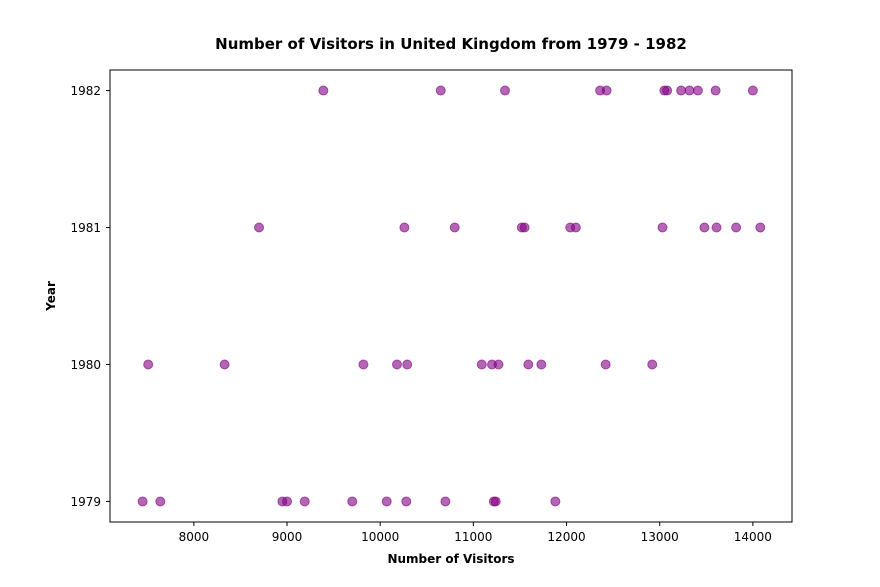 The width and height of the screenshot is (880, 587). I want to click on x-axis-label: Number of Visitors, so click(450, 559).